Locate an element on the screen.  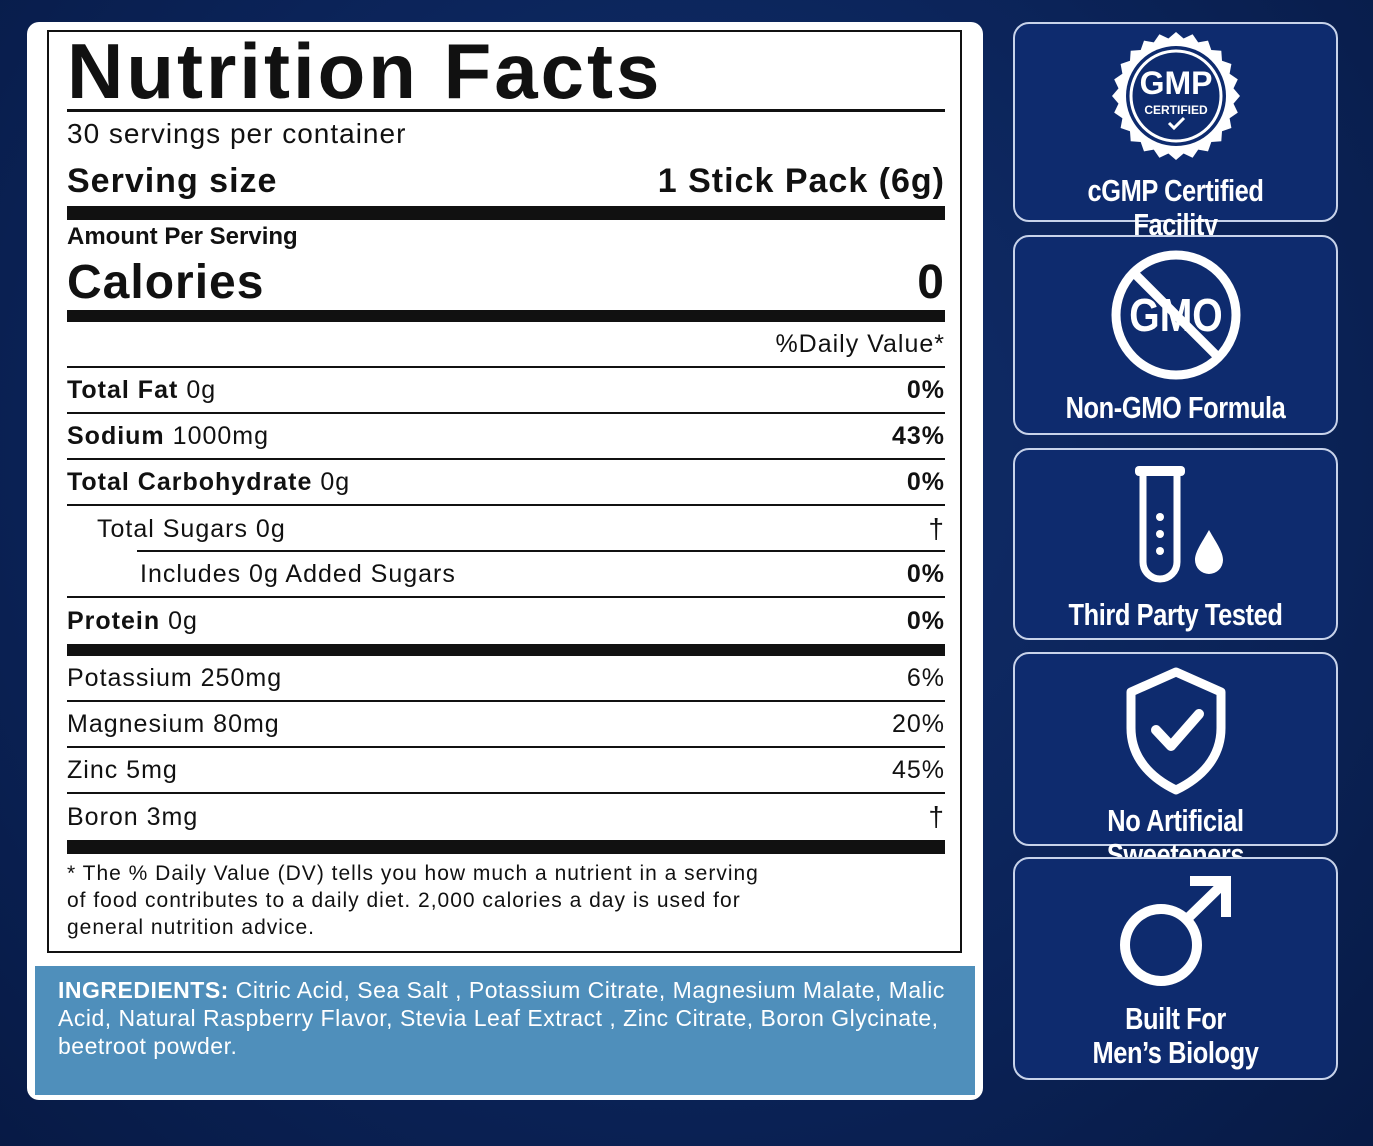
nutrient: Total Carbohydrate 0g is located at coordinates (208, 482).